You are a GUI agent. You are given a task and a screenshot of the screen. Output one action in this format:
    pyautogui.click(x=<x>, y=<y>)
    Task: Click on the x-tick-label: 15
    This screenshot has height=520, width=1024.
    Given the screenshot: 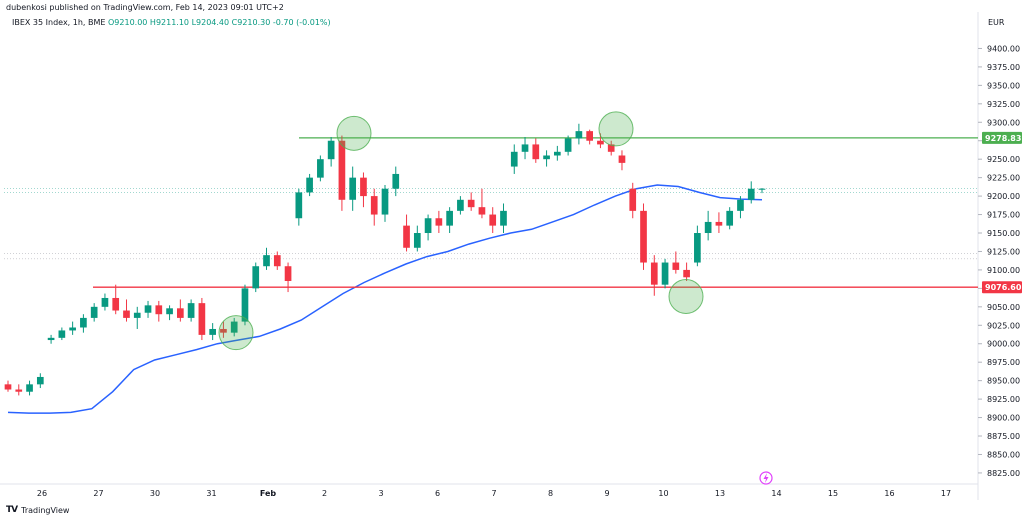 What is the action you would take?
    pyautogui.click(x=833, y=493)
    